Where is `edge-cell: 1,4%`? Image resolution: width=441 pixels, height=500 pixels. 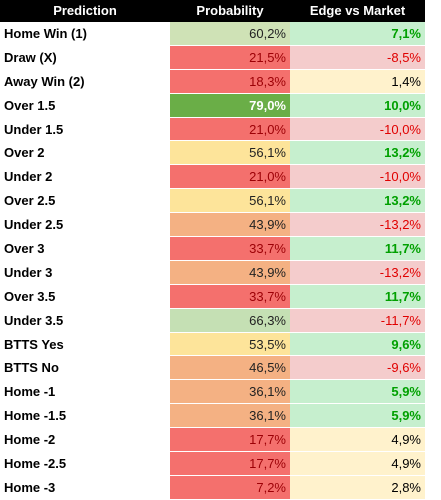 edge-cell: 1,4% is located at coordinates (357, 81).